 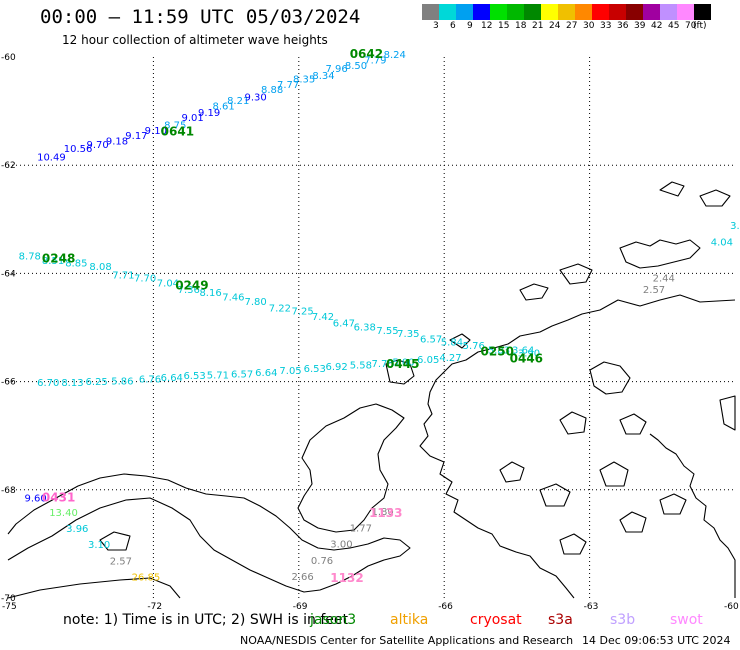 What do you see at coordinates (686, 620) in the screenshot?
I see `mission-swot: swot` at bounding box center [686, 620].